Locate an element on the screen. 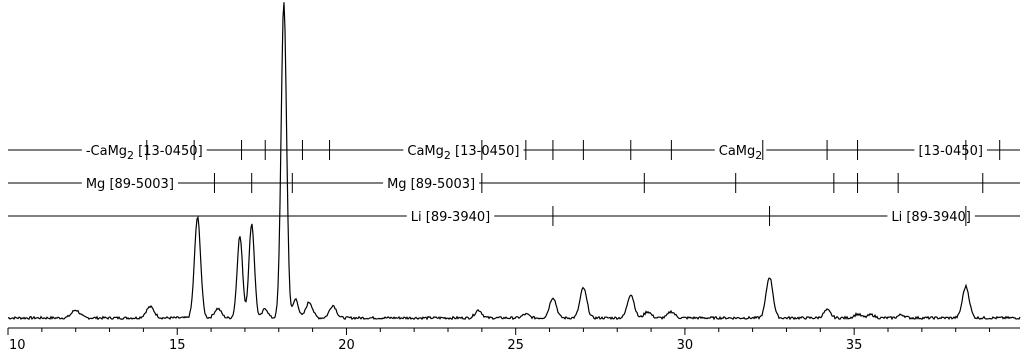  x-axis: 10 15 20 25 30 35 is located at coordinates (513, 340).